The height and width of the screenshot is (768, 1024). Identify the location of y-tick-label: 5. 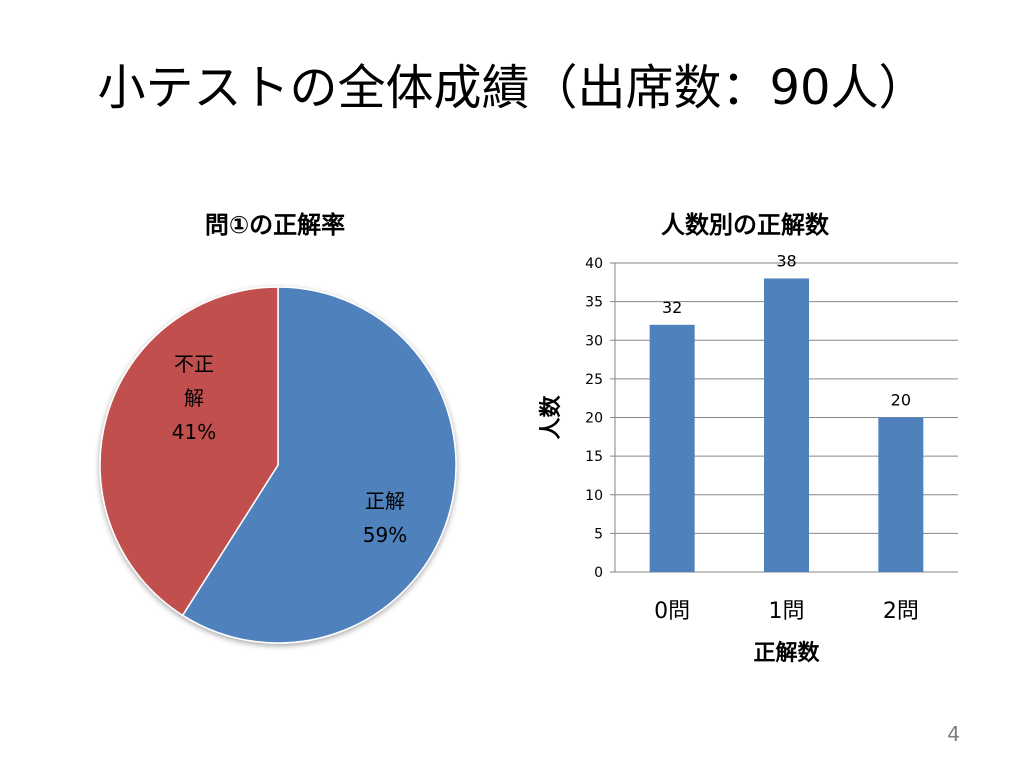
(598, 534).